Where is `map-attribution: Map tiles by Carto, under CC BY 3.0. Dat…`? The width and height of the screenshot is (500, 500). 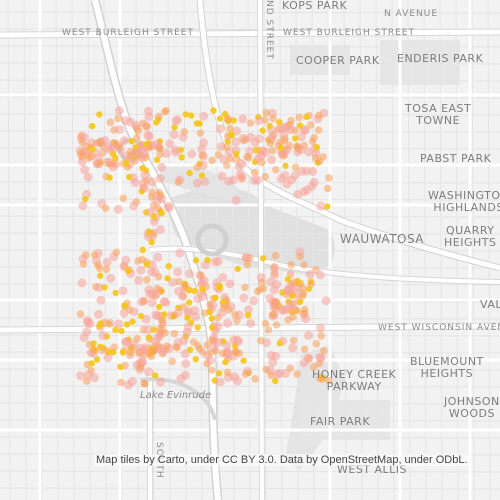 map-attribution: Map tiles by Carto, under CC BY 3.0. Dat… is located at coordinates (282, 460).